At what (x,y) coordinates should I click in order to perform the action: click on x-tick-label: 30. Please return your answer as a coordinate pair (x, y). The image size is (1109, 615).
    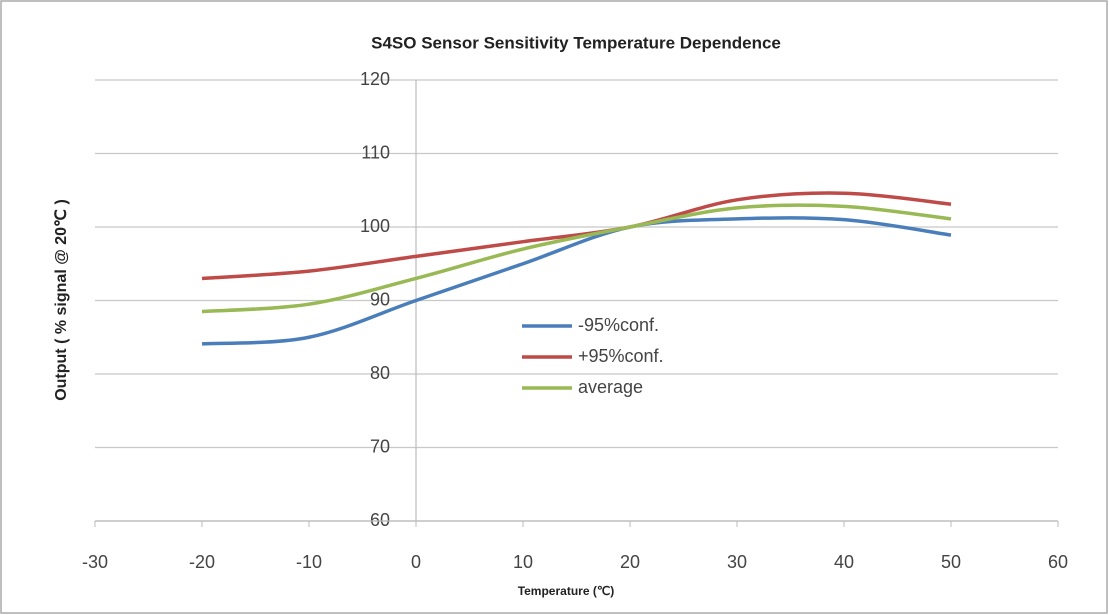
    Looking at the image, I should click on (737, 562).